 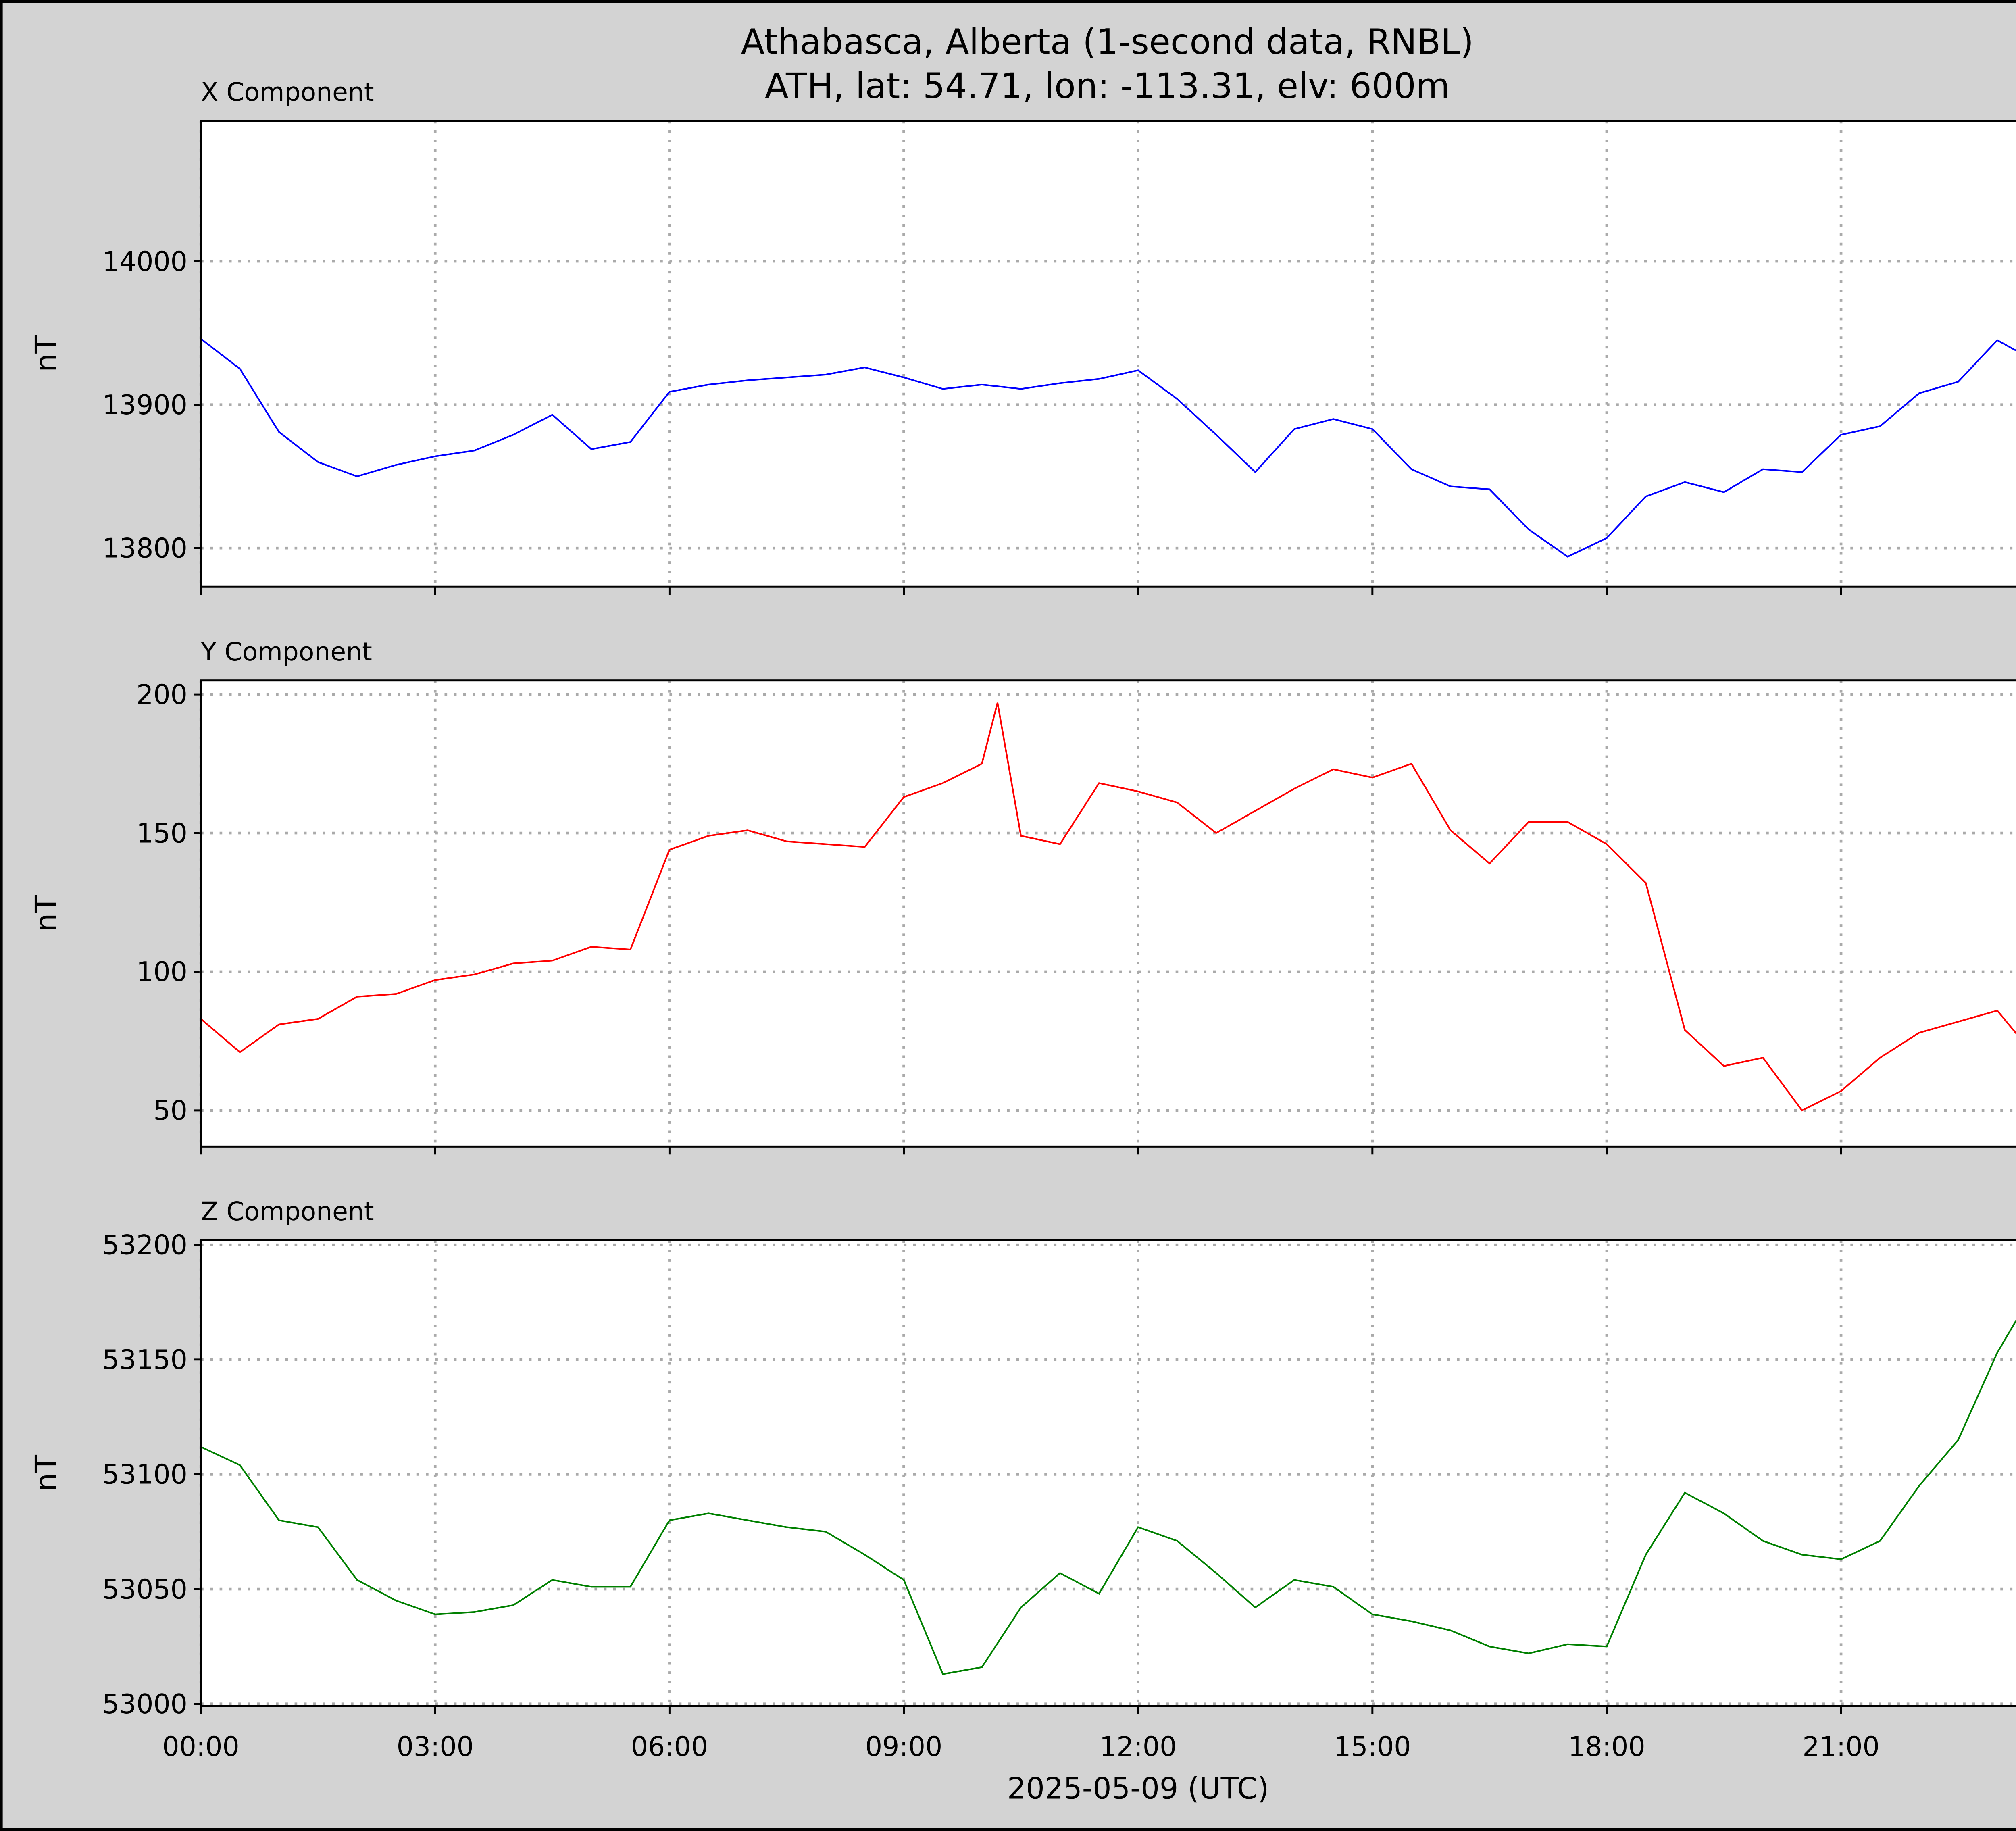 I want to click on panel-title: X Component, so click(x=287, y=92).